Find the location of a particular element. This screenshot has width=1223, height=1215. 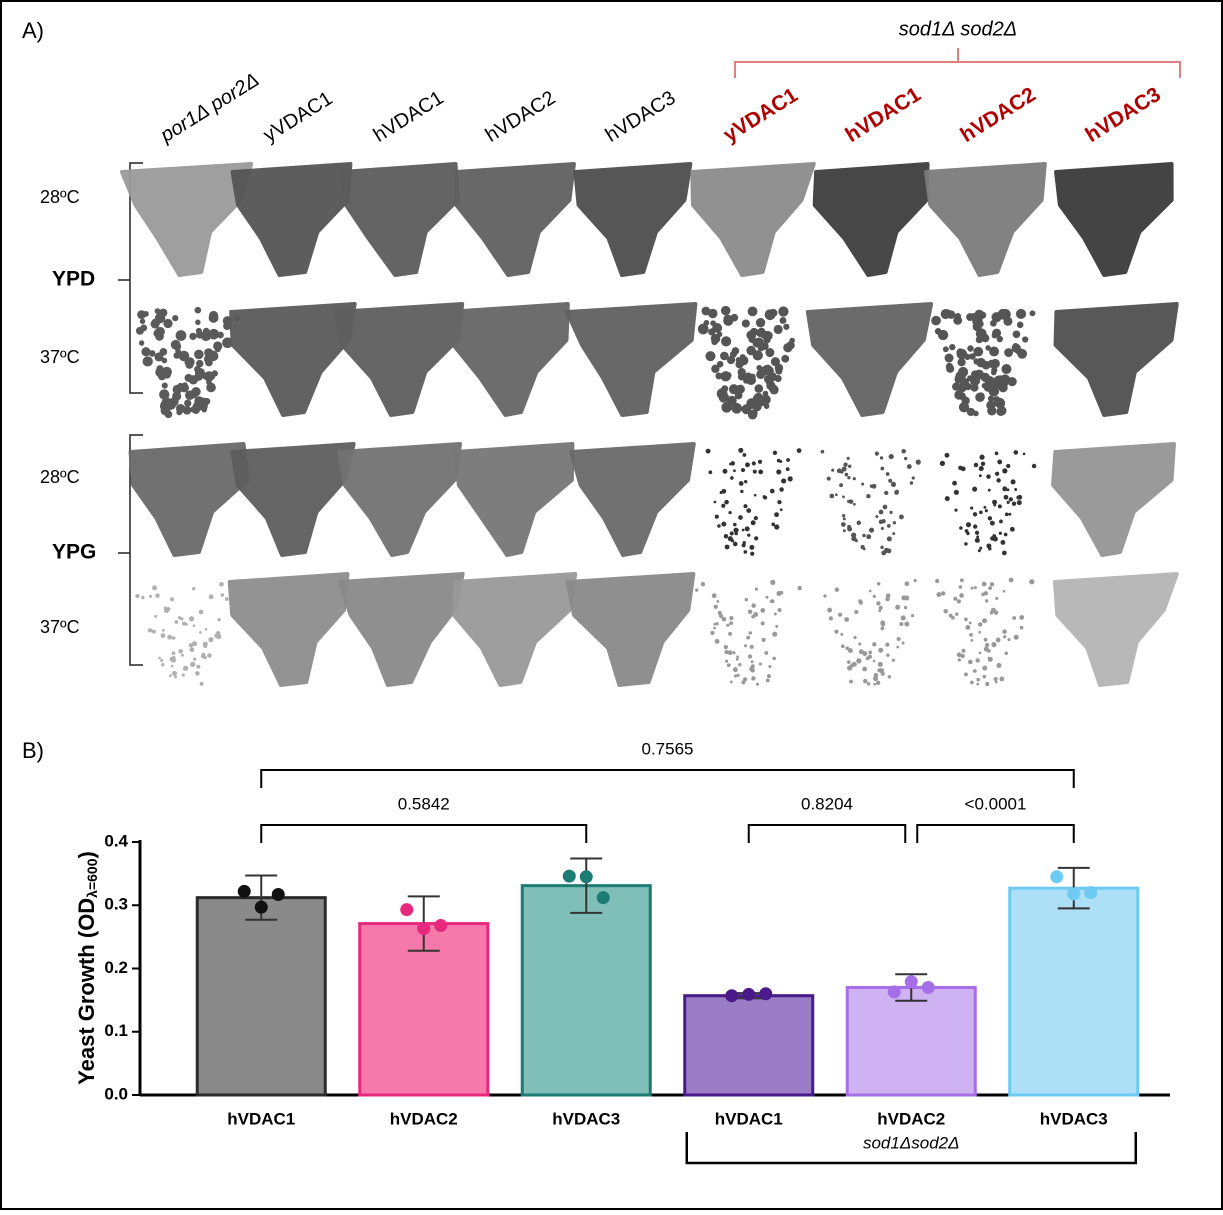

bar is located at coordinates (911, 1041).